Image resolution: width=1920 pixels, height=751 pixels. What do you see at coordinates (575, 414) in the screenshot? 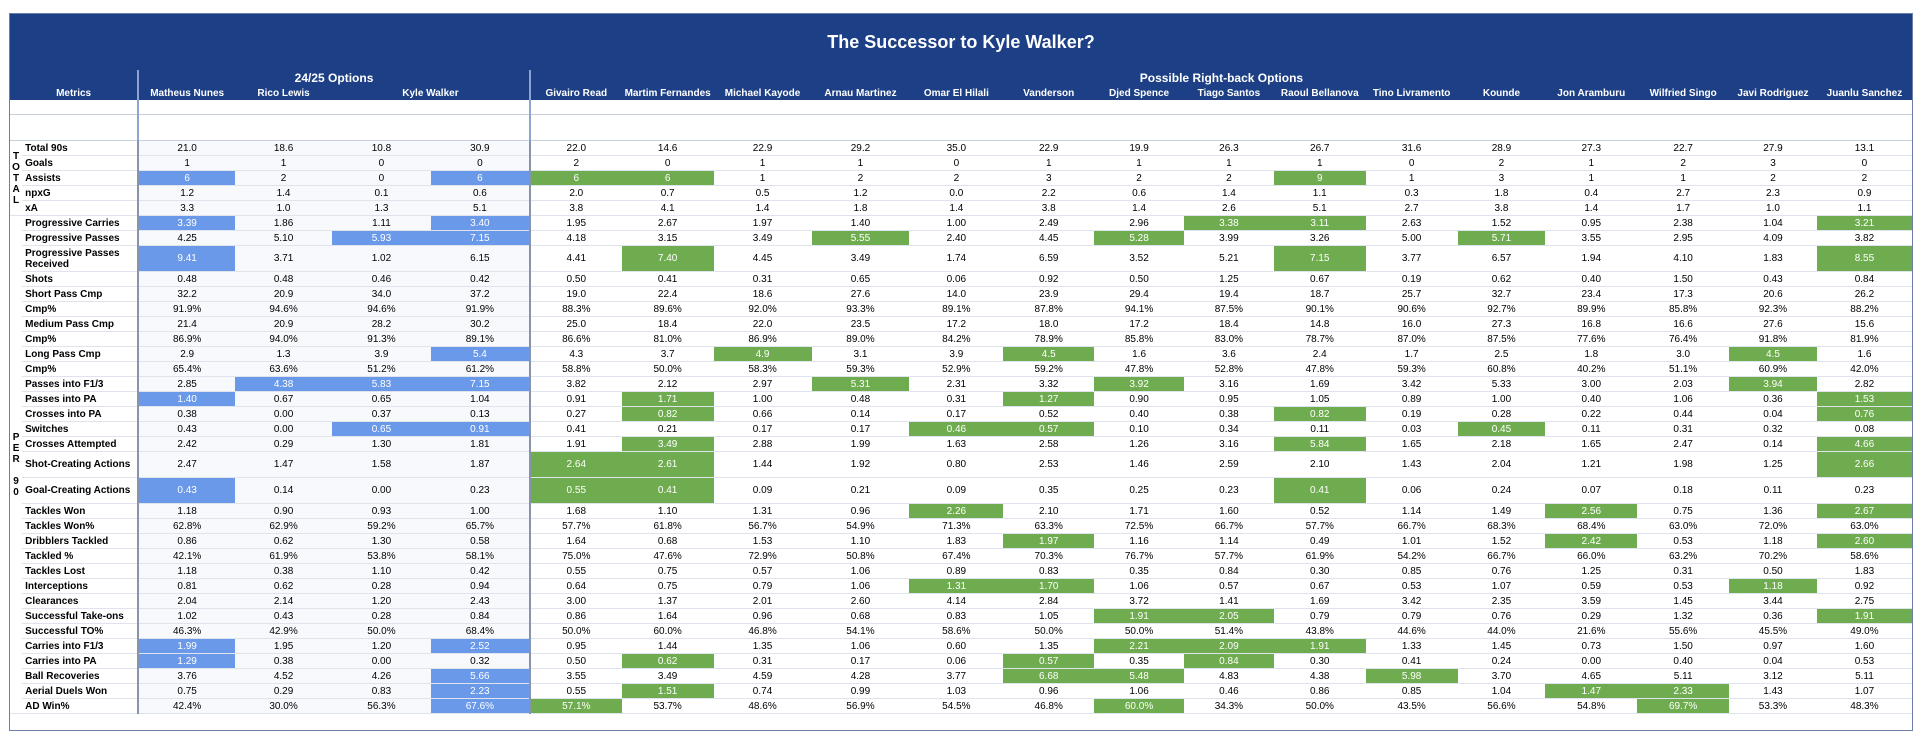
I see `stat-cell: 0.27` at bounding box center [575, 414].